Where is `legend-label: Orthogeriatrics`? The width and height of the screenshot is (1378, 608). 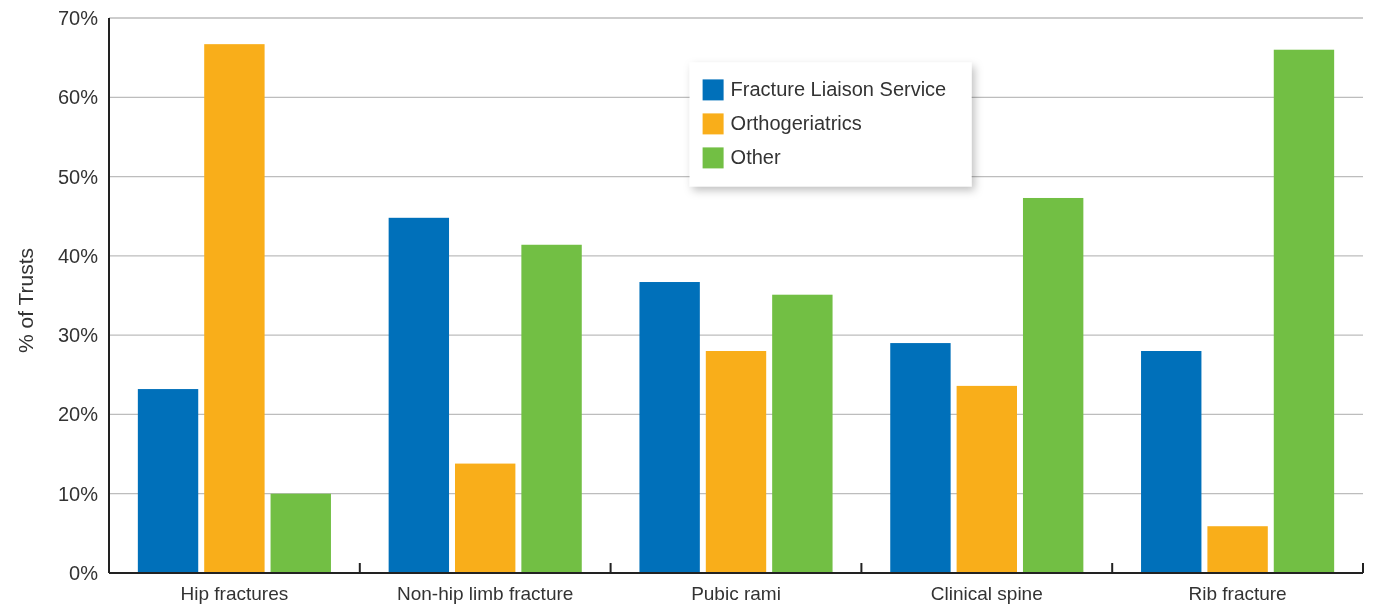
legend-label: Orthogeriatrics is located at coordinates (796, 123).